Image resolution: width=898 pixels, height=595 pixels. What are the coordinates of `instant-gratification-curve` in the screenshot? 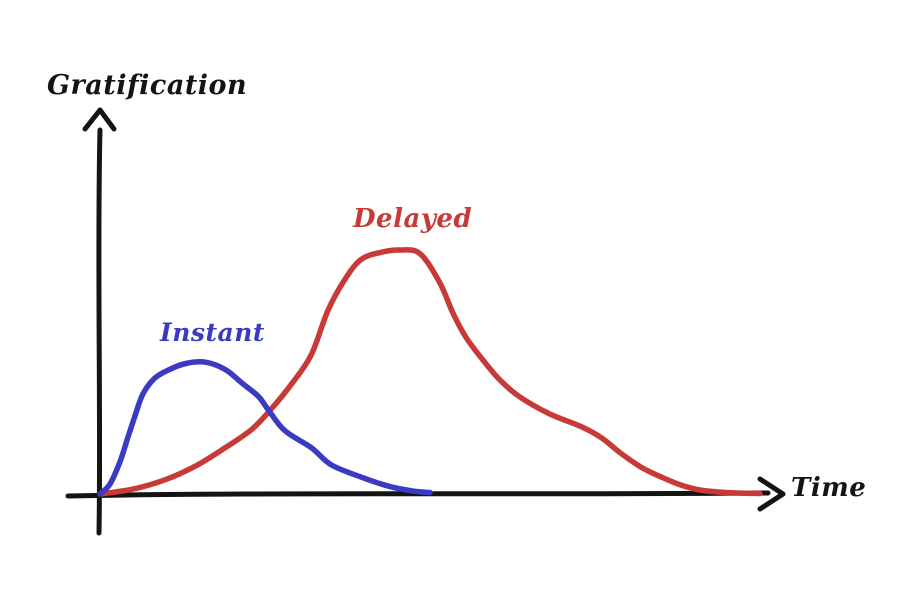 It's located at (265, 428).